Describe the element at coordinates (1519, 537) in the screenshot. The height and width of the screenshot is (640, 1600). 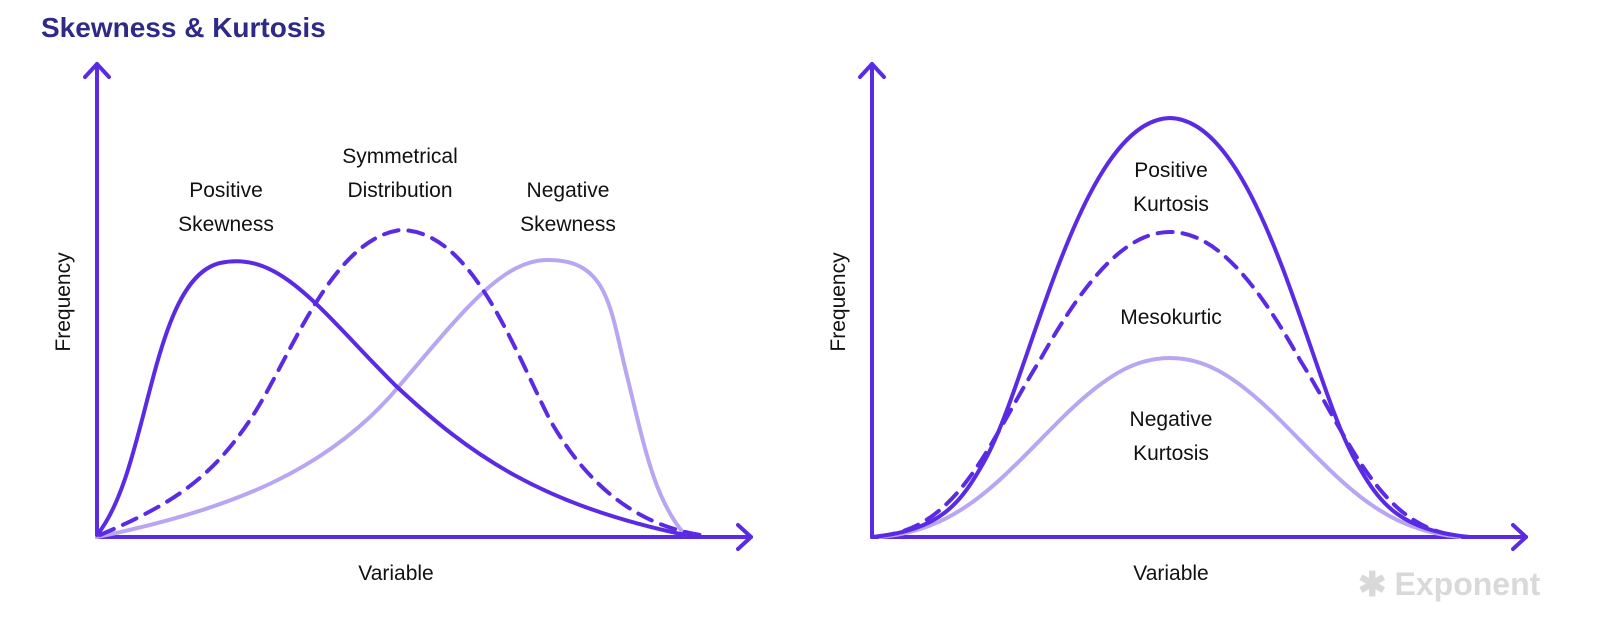
I see `right-x-axis-arrow` at that location.